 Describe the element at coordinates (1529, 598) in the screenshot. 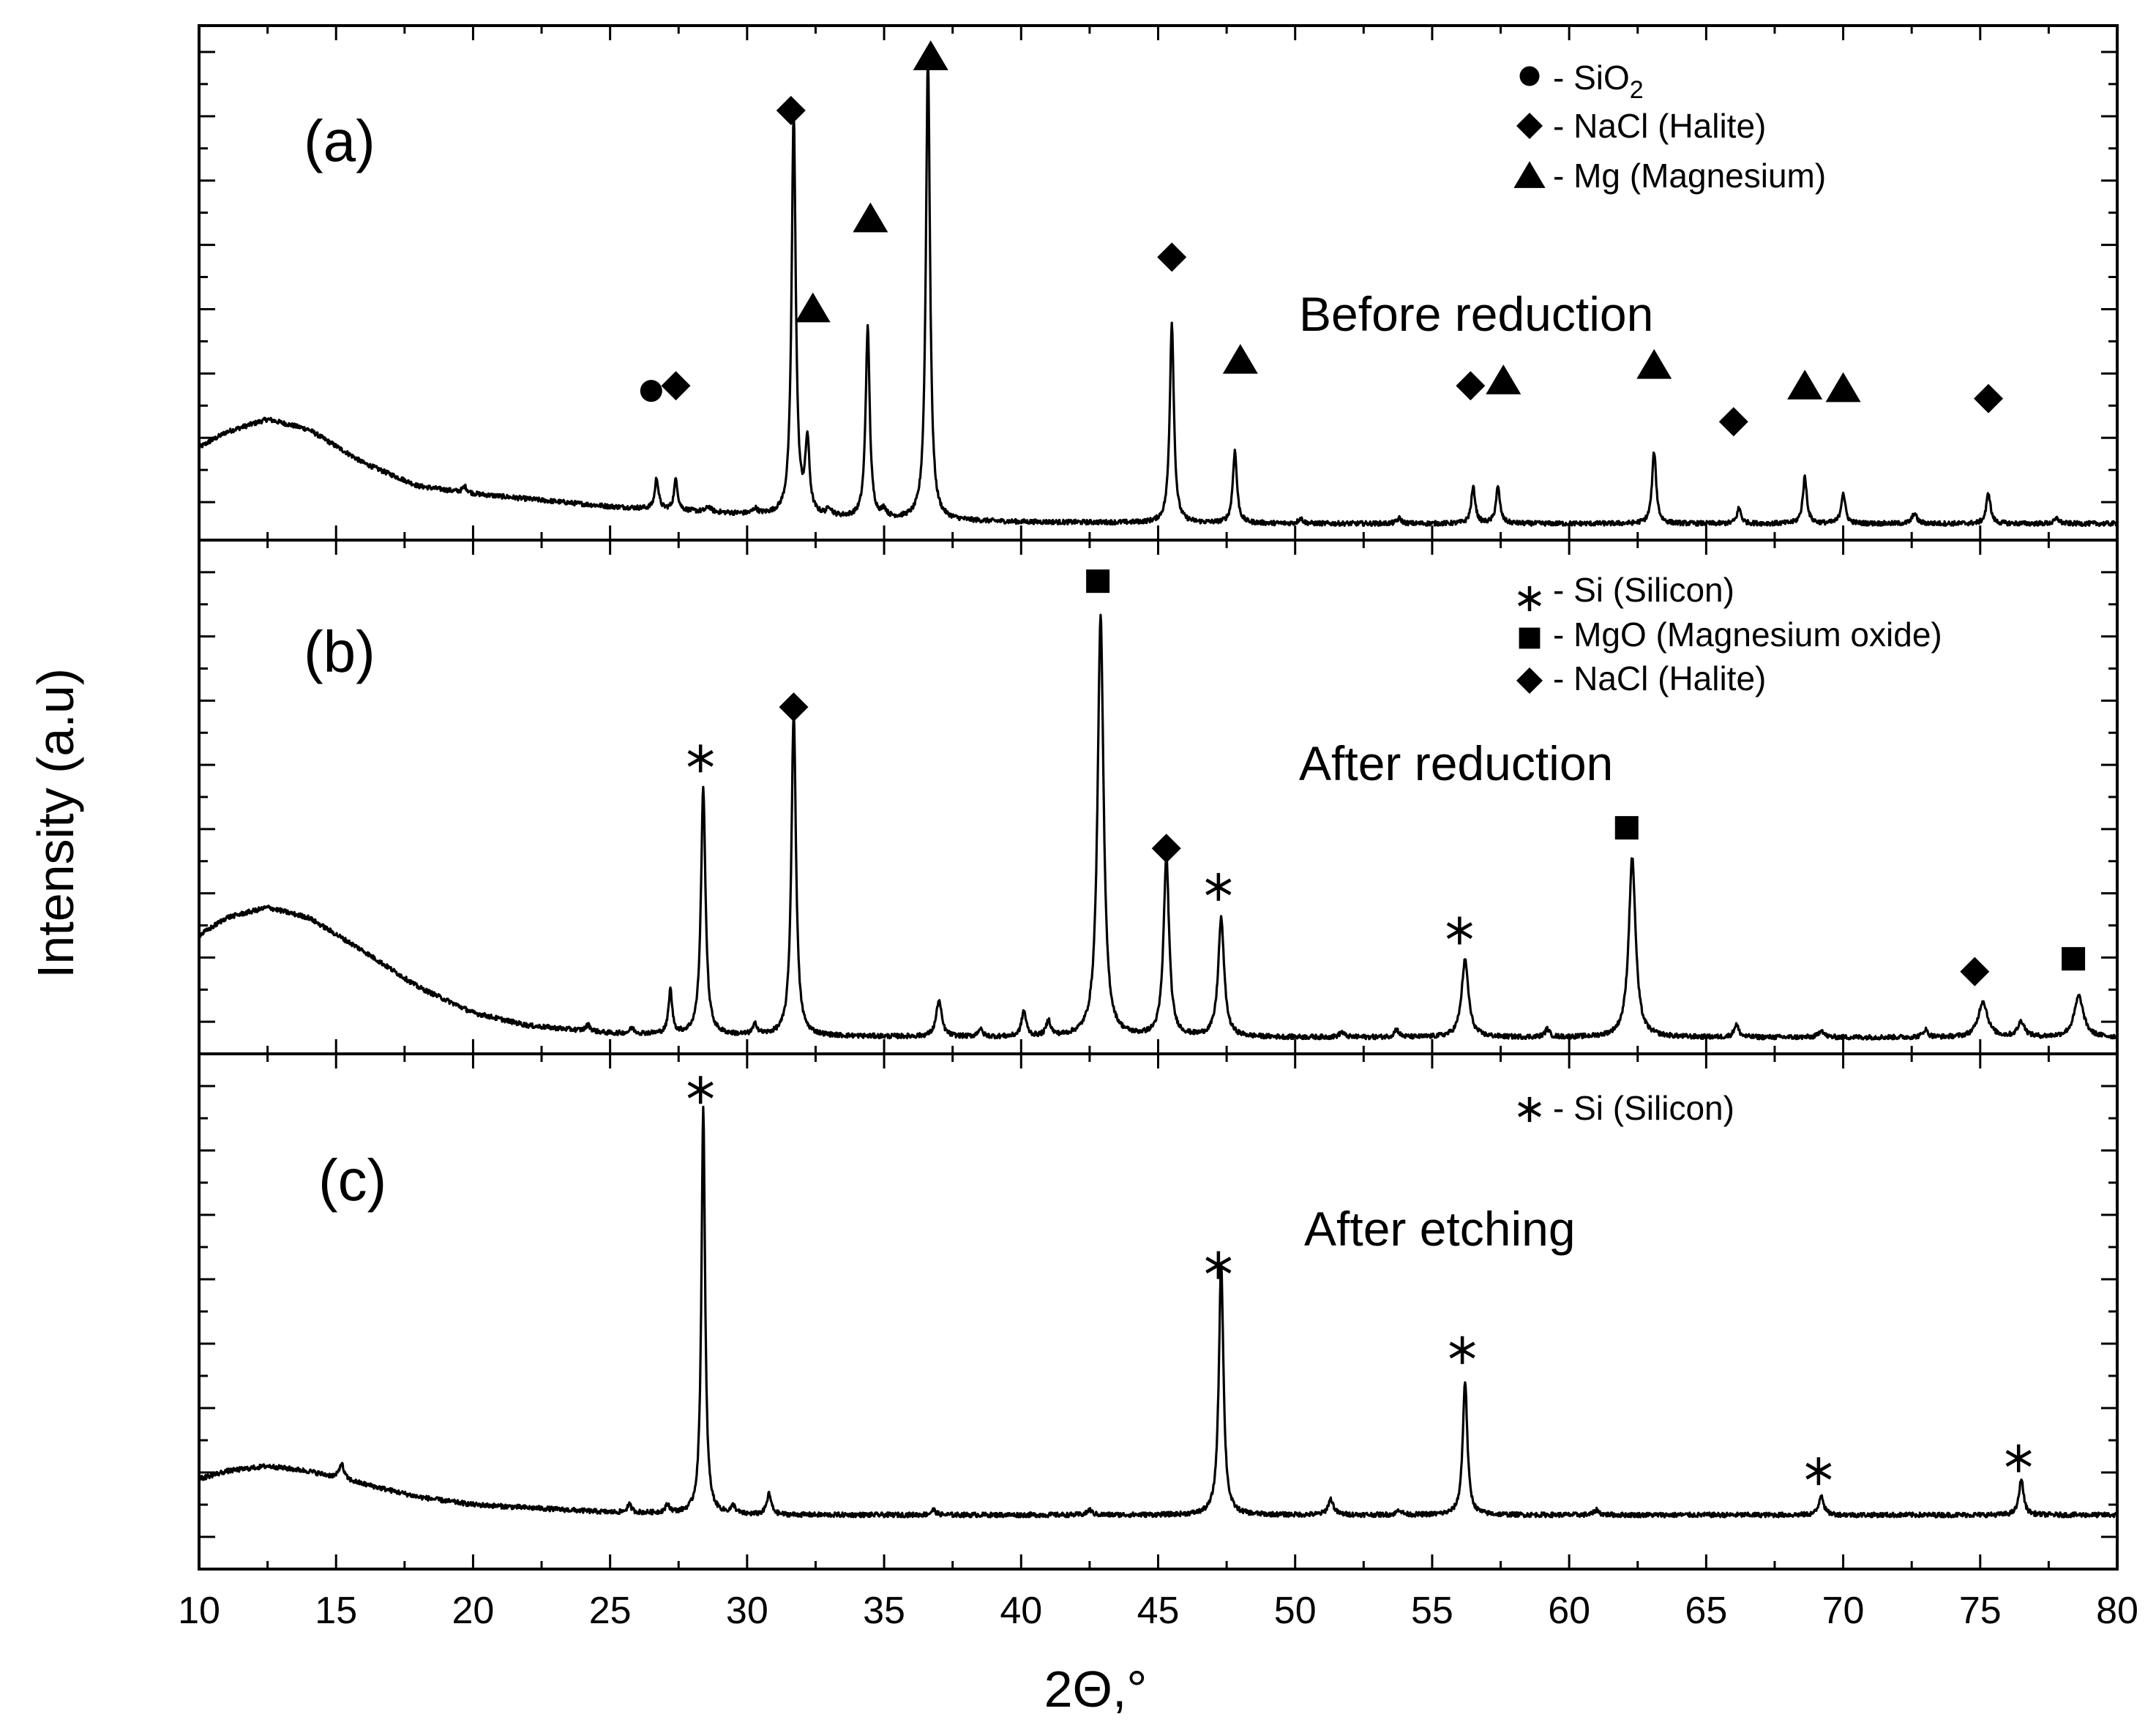

I see `legend-symbol-b-asterisk` at that location.